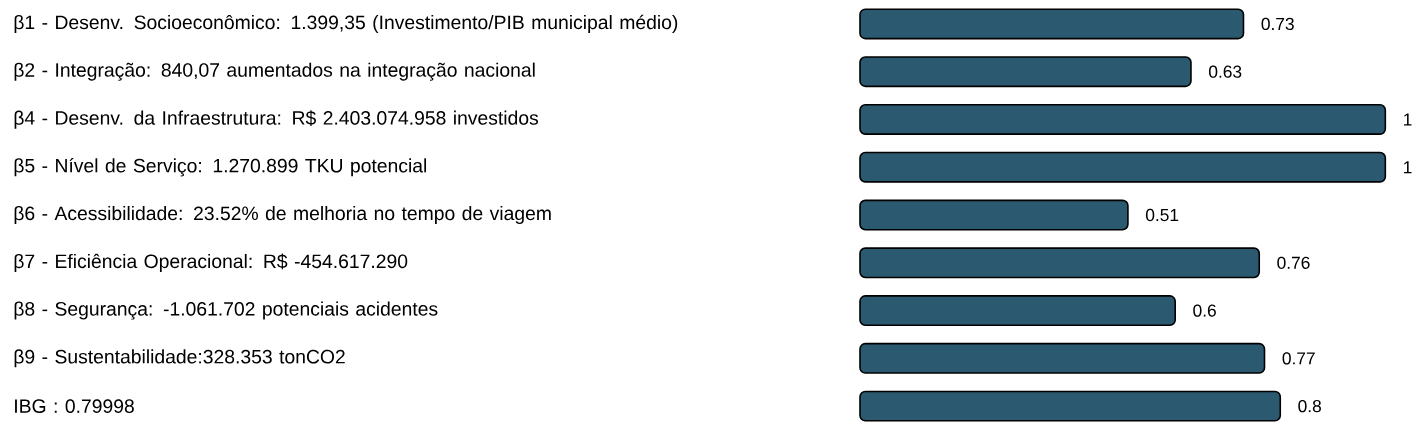  What do you see at coordinates (211, 262) in the screenshot?
I see `y-tick-label: β7 - Eficiência Operacional: R$ -454.617.290` at bounding box center [211, 262].